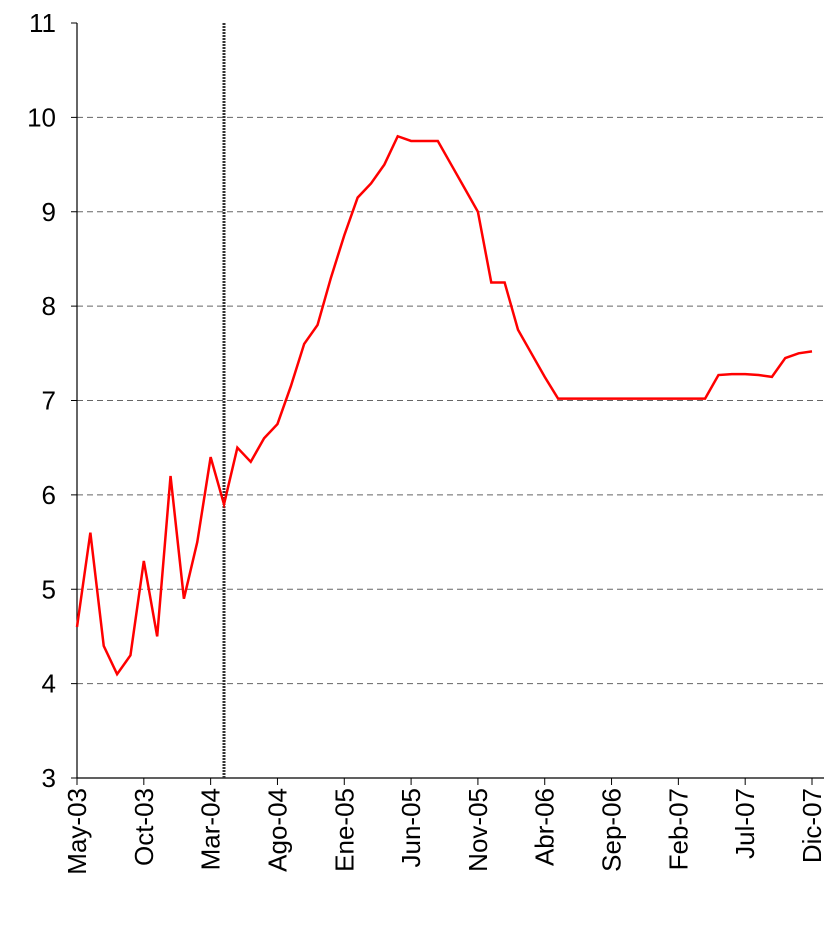 The height and width of the screenshot is (931, 824). I want to click on x-tick-label: Jul-07, so click(745, 823).